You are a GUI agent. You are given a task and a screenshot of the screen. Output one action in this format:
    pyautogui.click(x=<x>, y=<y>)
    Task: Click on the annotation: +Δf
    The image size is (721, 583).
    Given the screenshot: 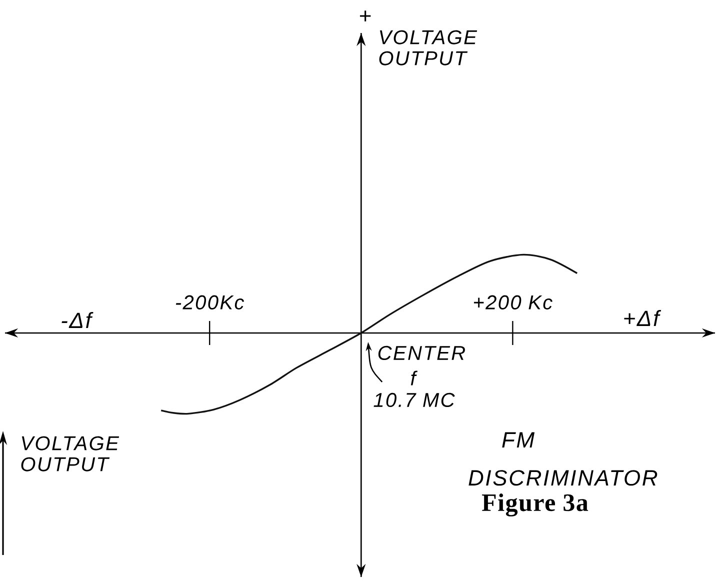 What is the action you would take?
    pyautogui.click(x=643, y=318)
    